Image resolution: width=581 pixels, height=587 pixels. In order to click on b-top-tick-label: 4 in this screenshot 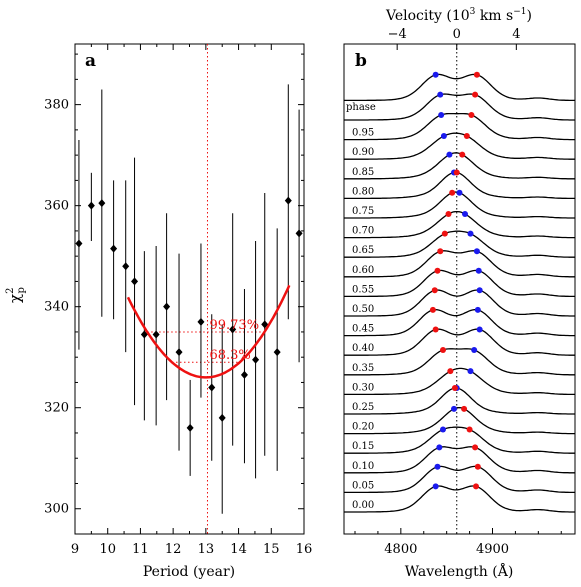, I will do `click(516, 34)`.